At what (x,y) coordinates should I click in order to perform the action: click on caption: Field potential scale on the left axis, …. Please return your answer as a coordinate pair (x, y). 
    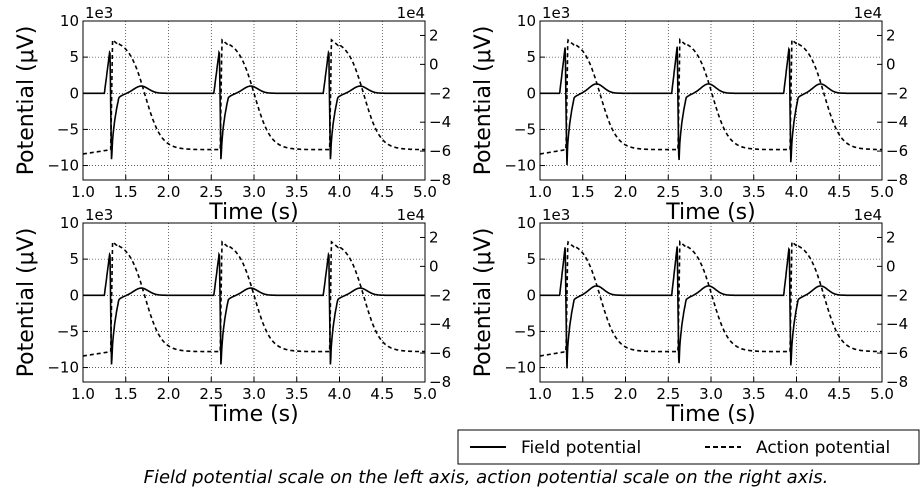
    Looking at the image, I should click on (486, 477).